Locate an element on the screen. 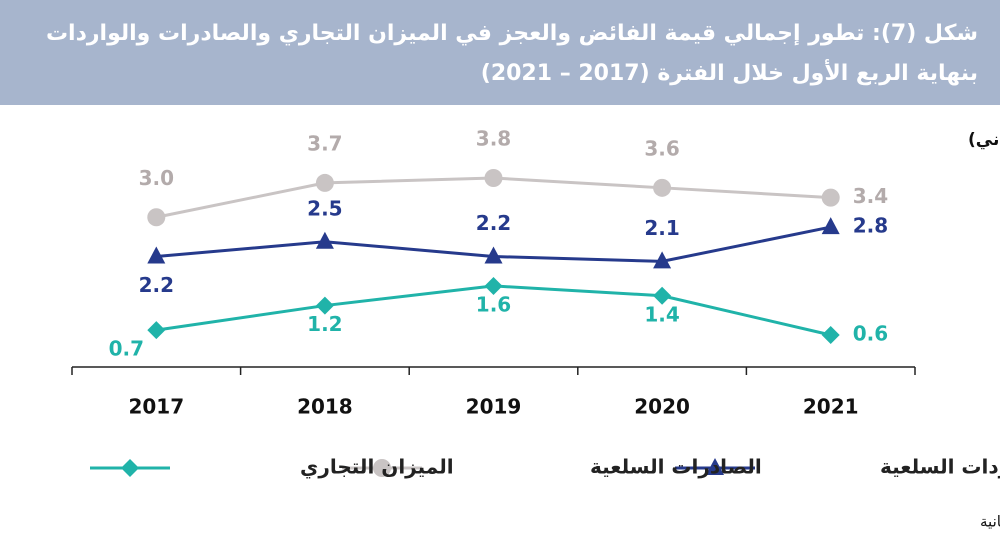 Image resolution: width=1000 pixels, height=545 pixels. data-label: 1.2 is located at coordinates (324, 324).